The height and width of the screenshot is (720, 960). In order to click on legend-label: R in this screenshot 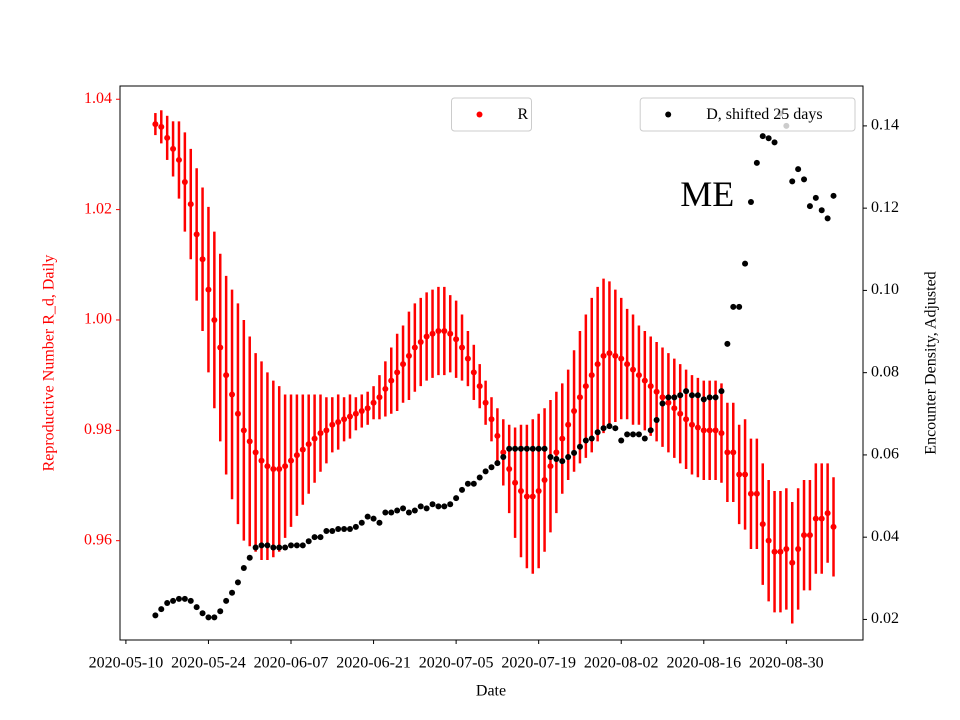, I will do `click(523, 114)`.